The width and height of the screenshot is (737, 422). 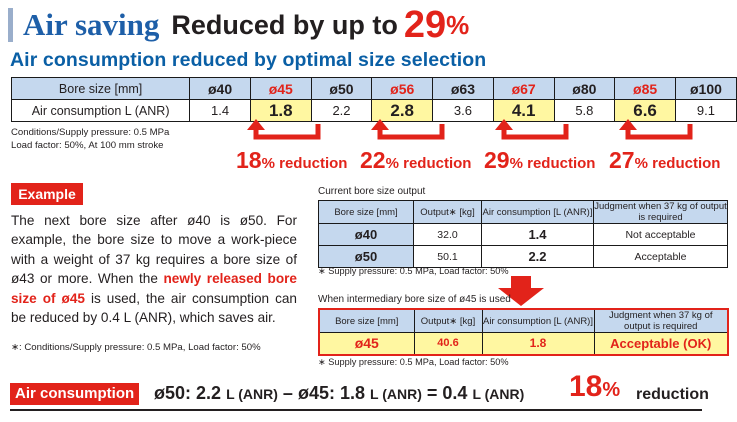 I want to click on judgment-cell: Acceptable (OK), so click(x=661, y=343).